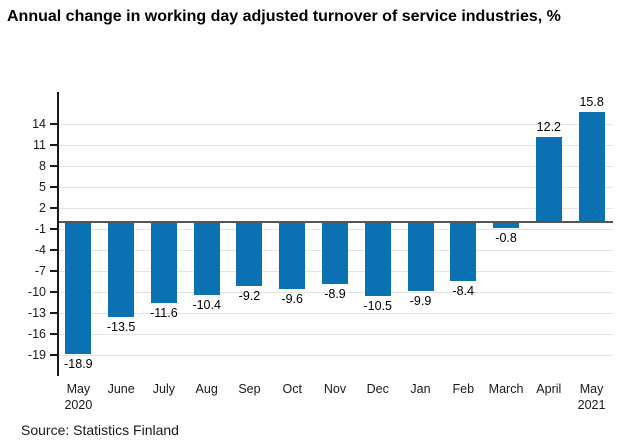  Describe the element at coordinates (292, 299) in the screenshot. I see `bar-value-label: -9.6` at that location.